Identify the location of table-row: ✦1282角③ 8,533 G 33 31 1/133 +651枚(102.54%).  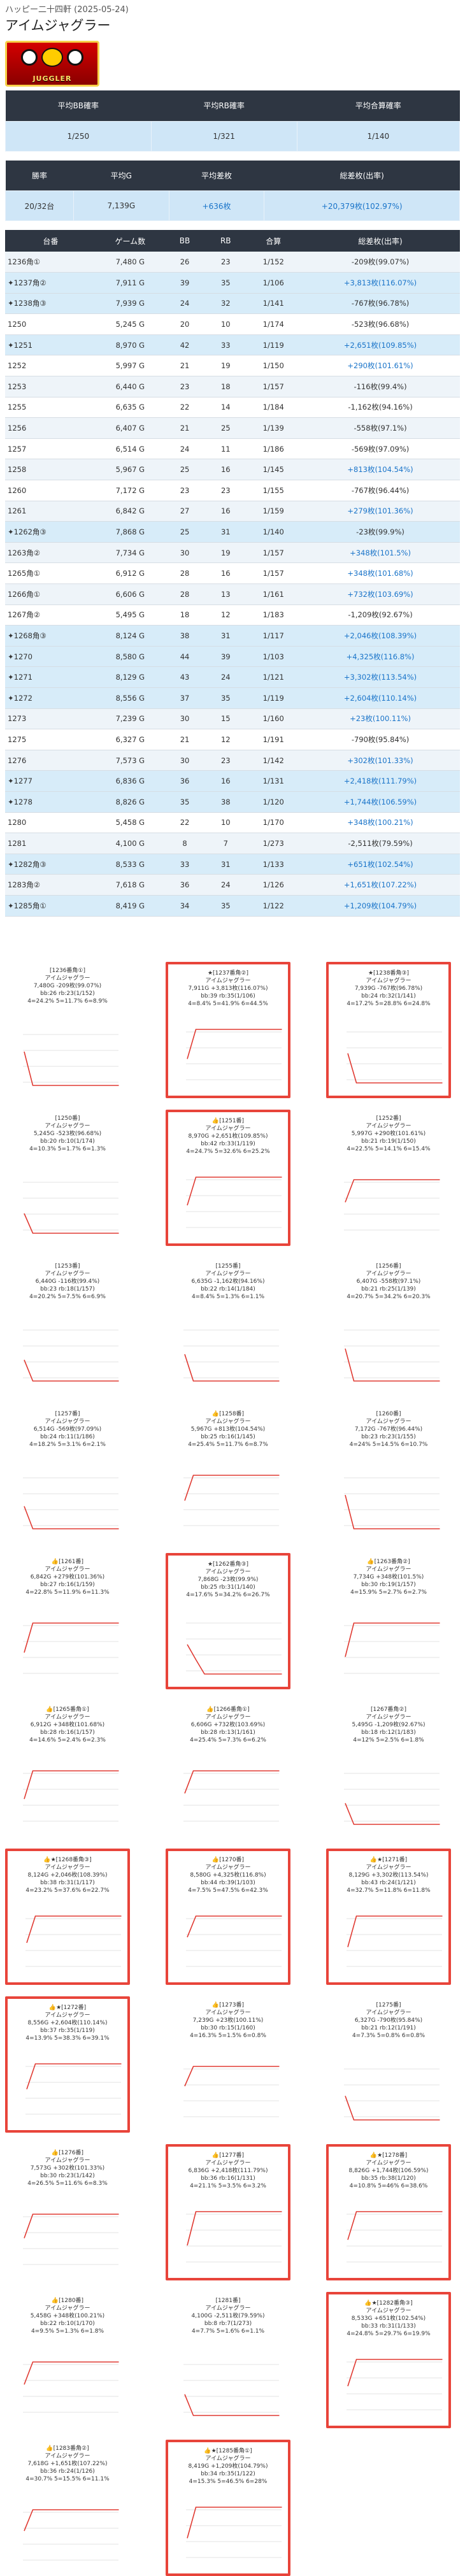
(232, 865).